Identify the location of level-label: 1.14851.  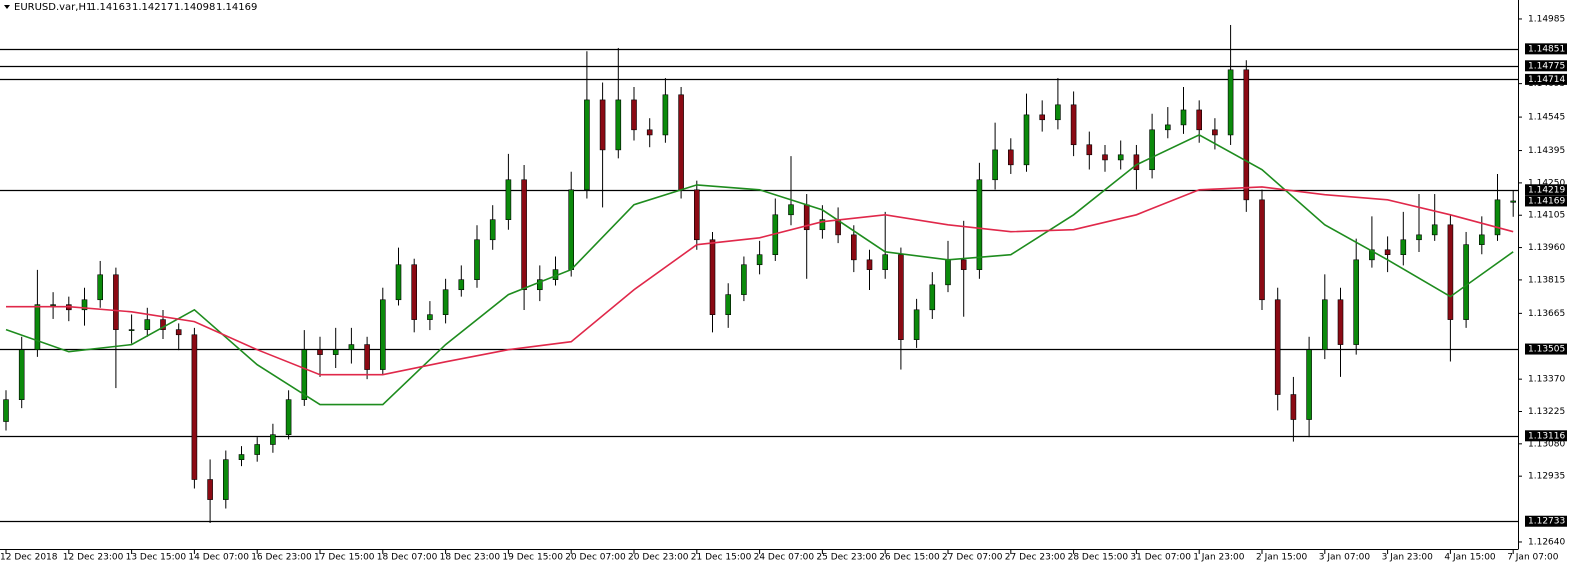
(1546, 49).